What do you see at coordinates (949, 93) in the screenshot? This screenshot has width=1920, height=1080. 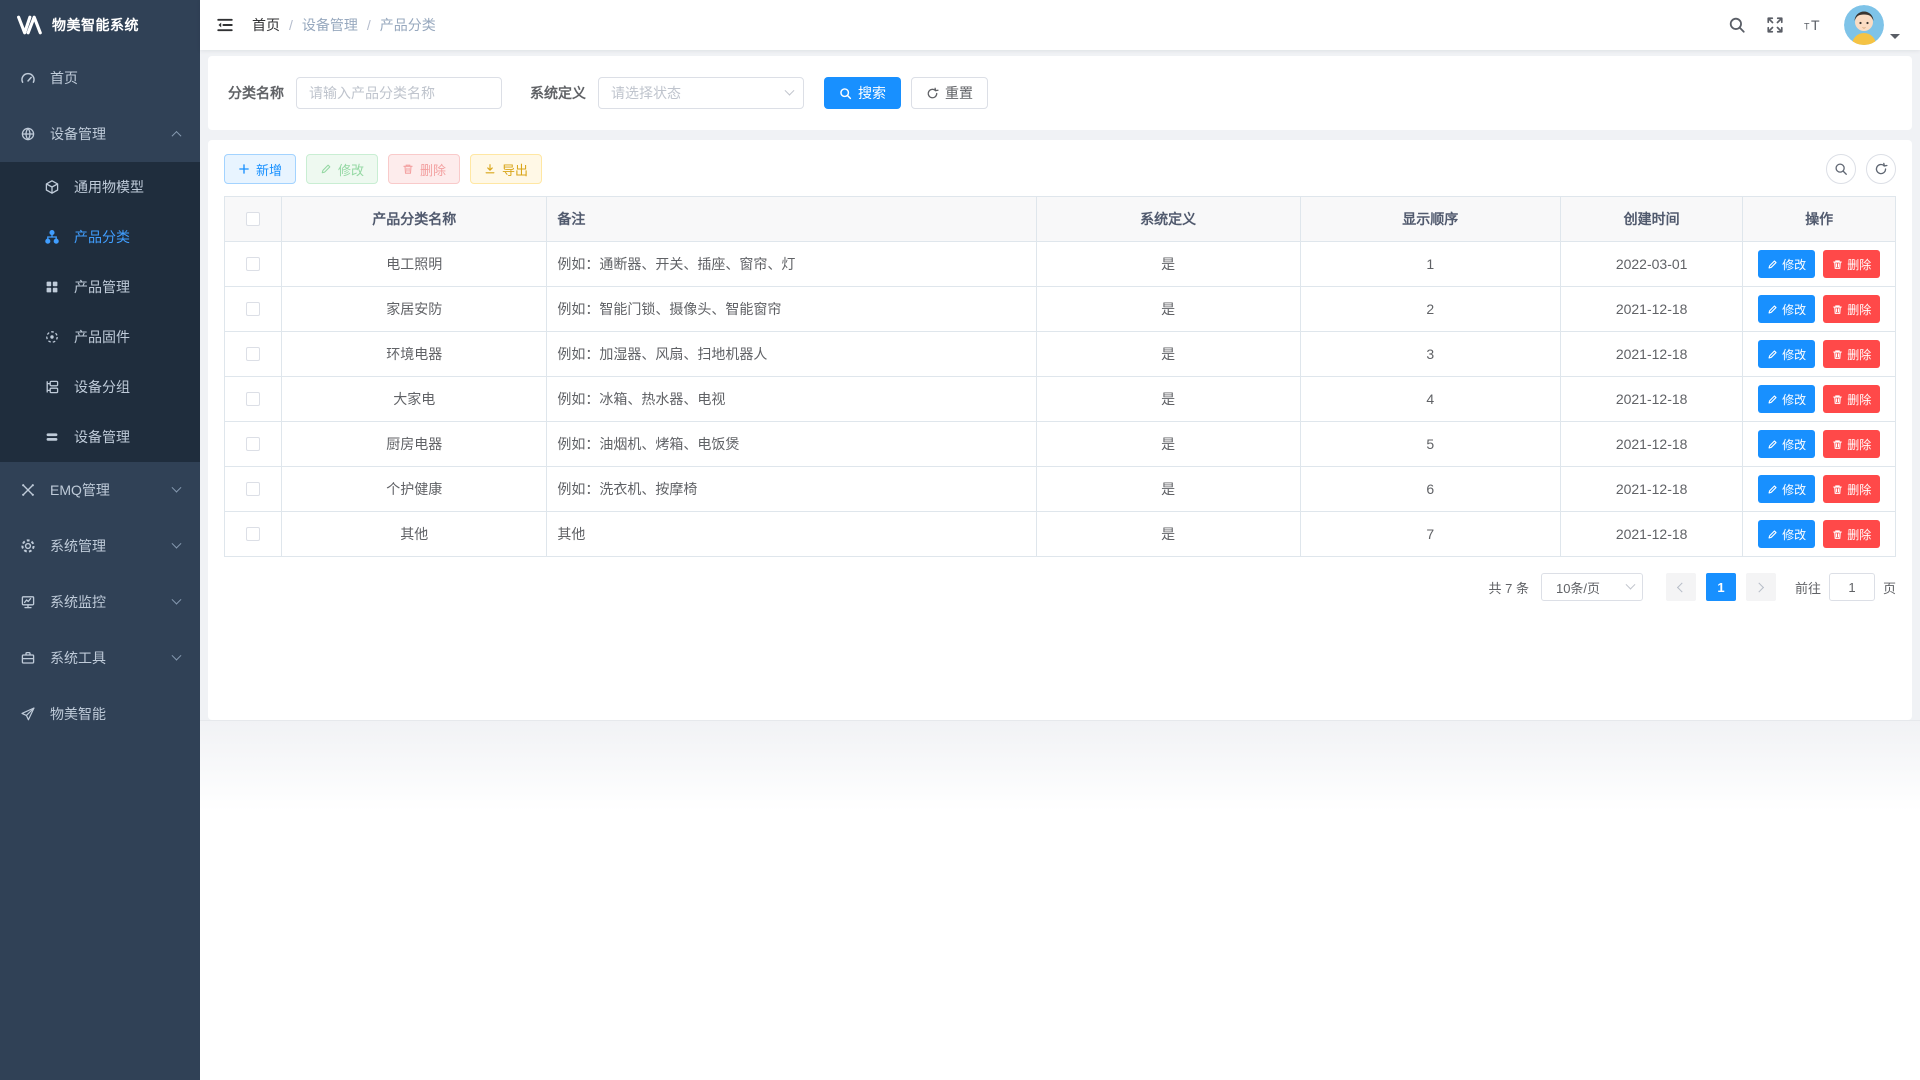 I see `reset-button: 重置` at bounding box center [949, 93].